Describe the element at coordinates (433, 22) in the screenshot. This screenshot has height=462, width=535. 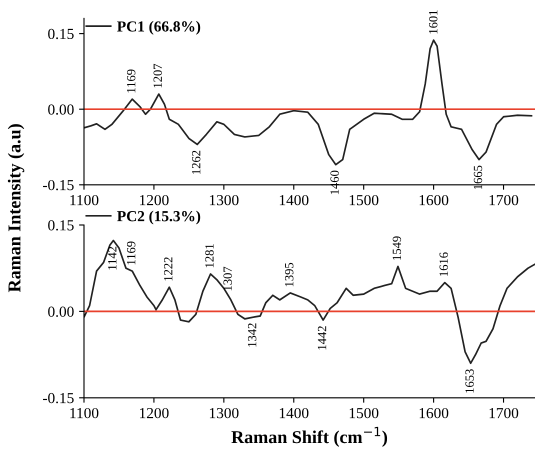
I see `annotation: 1601` at that location.